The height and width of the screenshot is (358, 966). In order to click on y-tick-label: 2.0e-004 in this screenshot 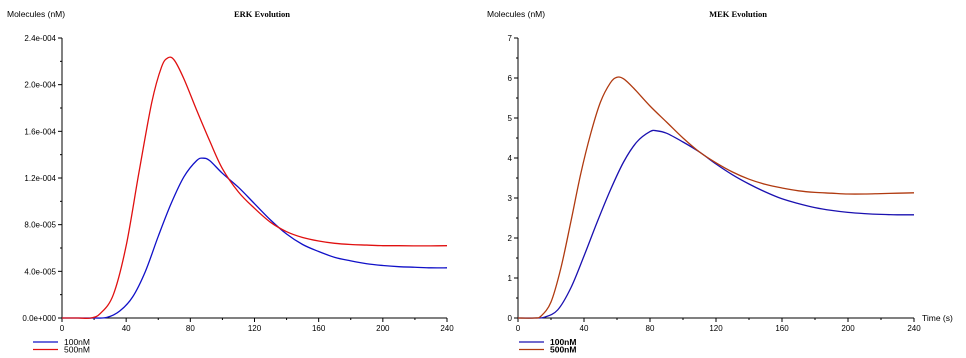, I will do `click(40, 85)`.